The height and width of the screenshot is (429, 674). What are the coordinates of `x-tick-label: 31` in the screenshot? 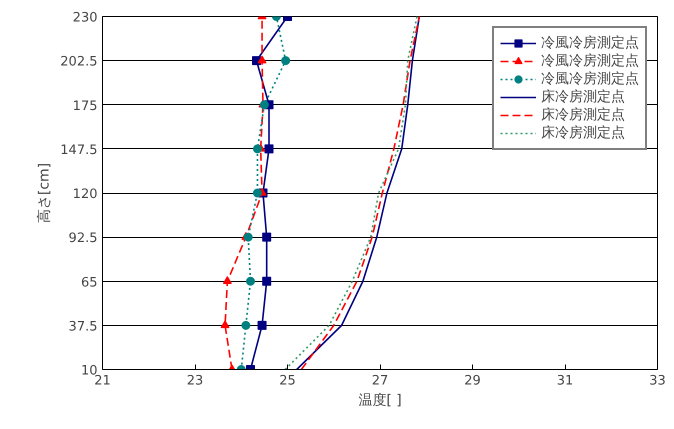 It's located at (565, 381).